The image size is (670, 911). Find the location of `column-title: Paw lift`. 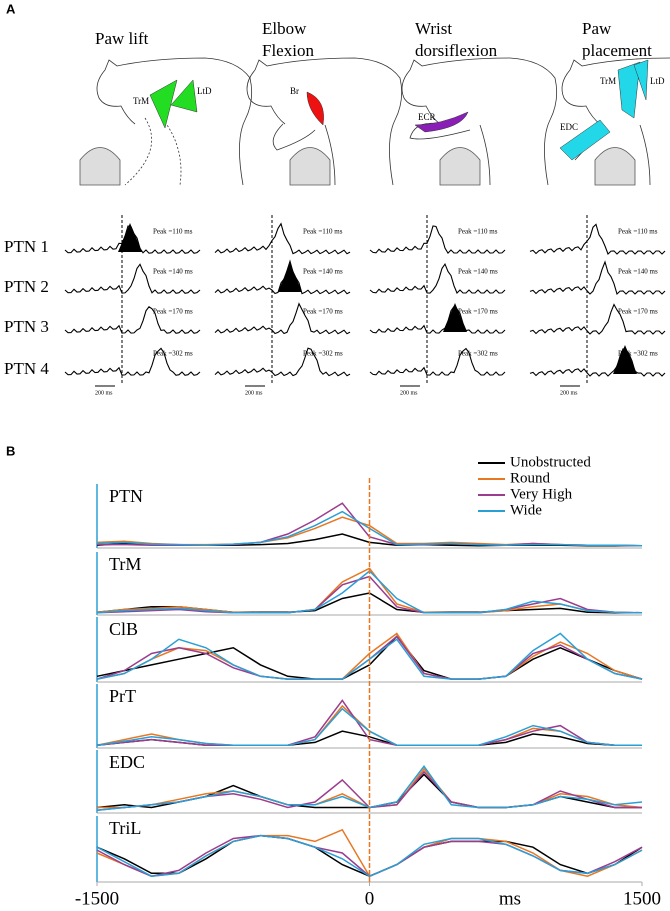

column-title: Paw lift is located at coordinates (122, 38).